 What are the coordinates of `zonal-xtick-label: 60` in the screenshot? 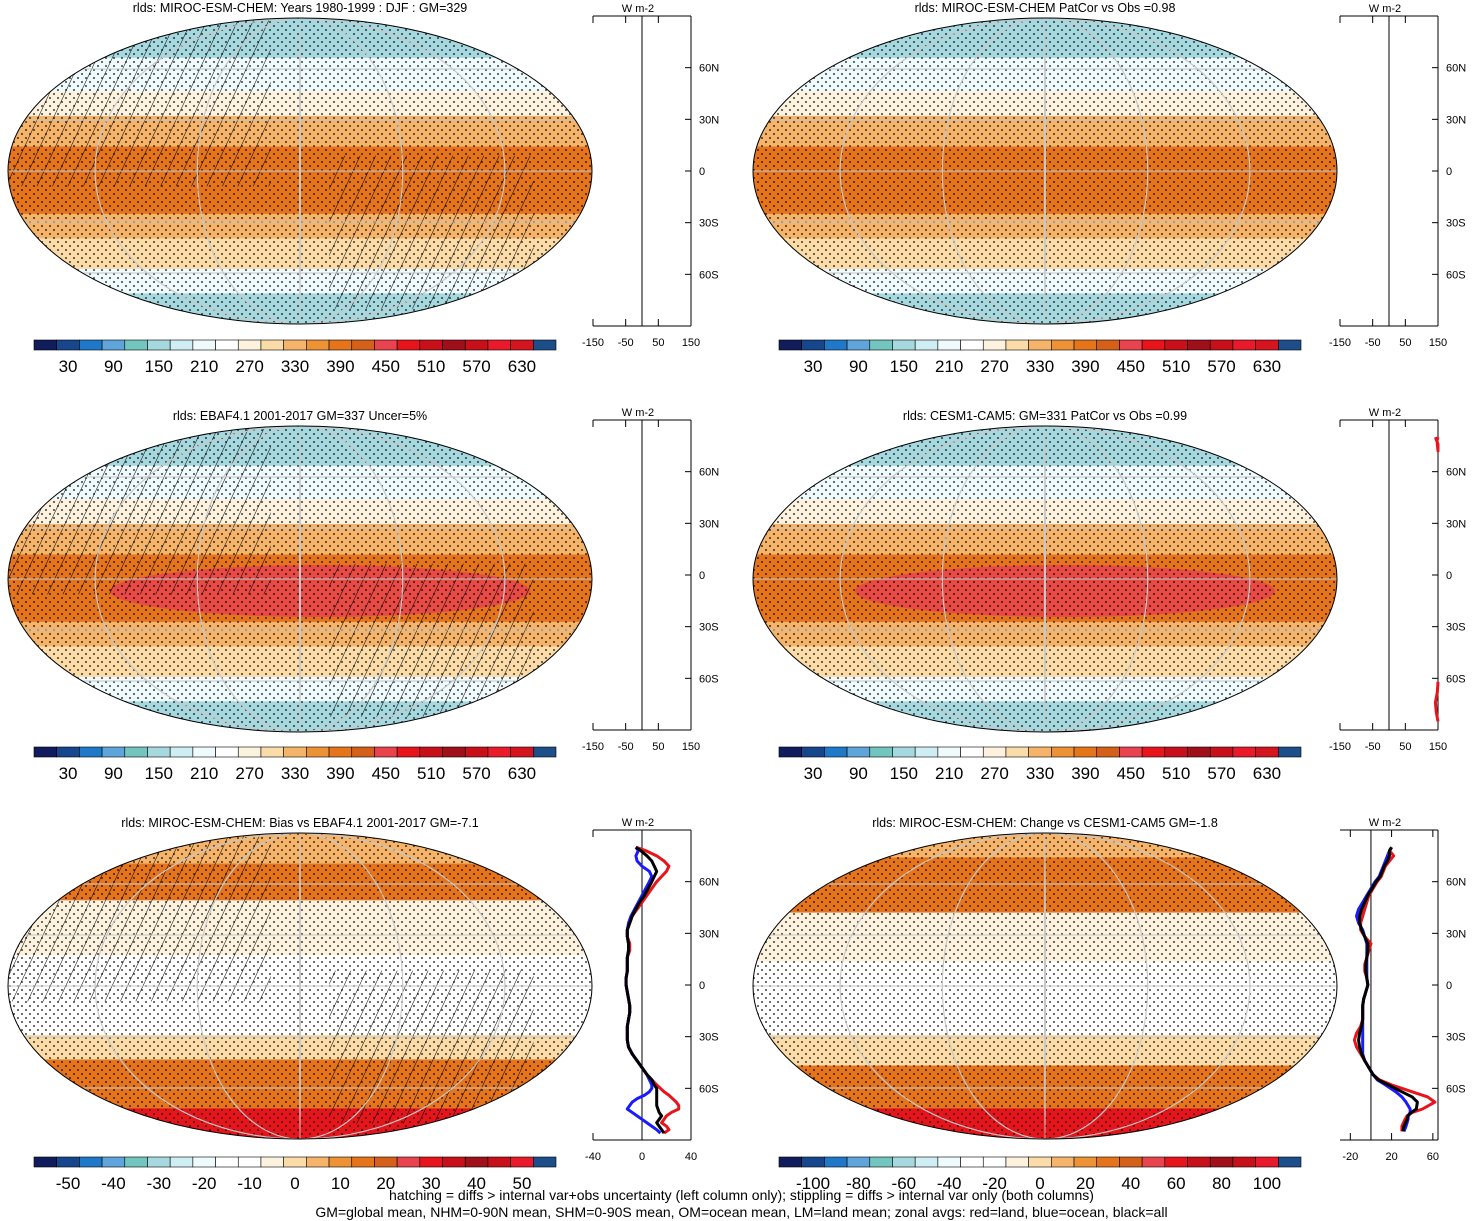 It's located at (1433, 1157).